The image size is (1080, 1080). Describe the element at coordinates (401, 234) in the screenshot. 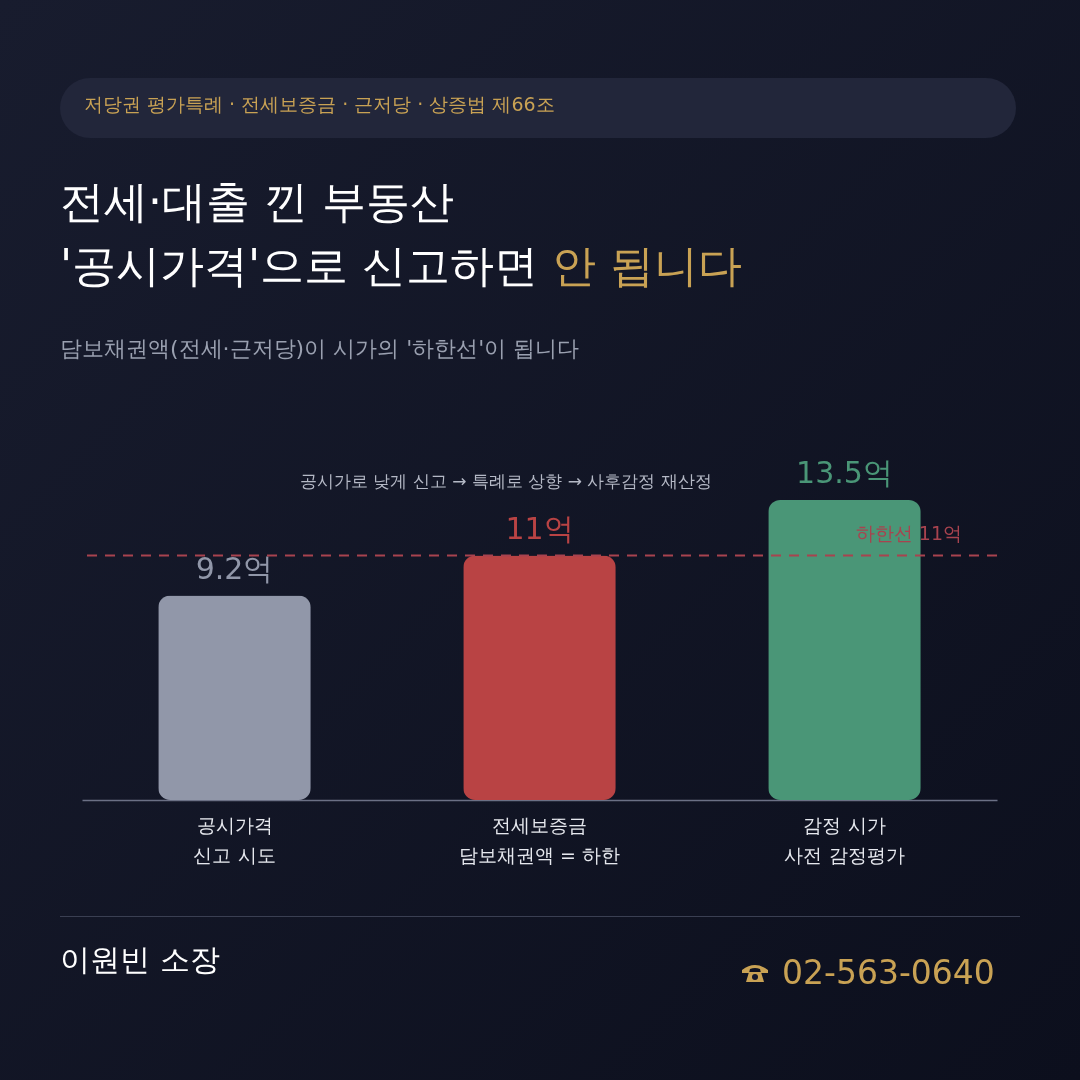

I see `chart-title: 전세·대출 낀 부동산 '공시가격'으로 신고하면 안 됩니다` at that location.